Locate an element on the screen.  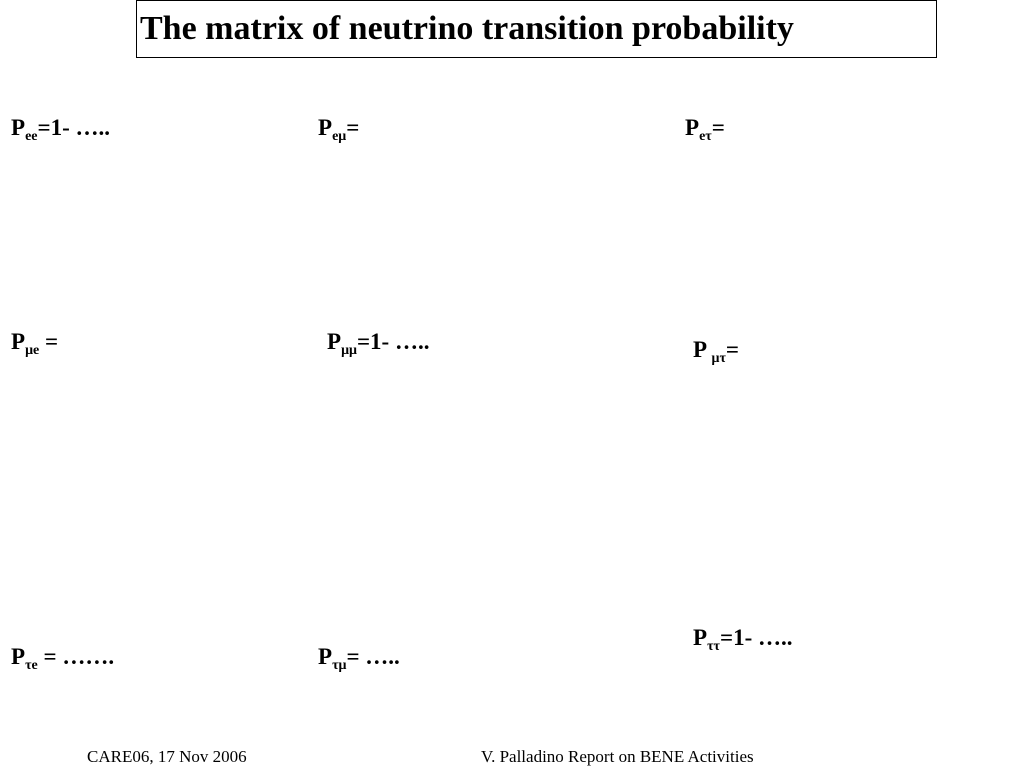
entry-expression: = ….. is located at coordinates (373, 656).